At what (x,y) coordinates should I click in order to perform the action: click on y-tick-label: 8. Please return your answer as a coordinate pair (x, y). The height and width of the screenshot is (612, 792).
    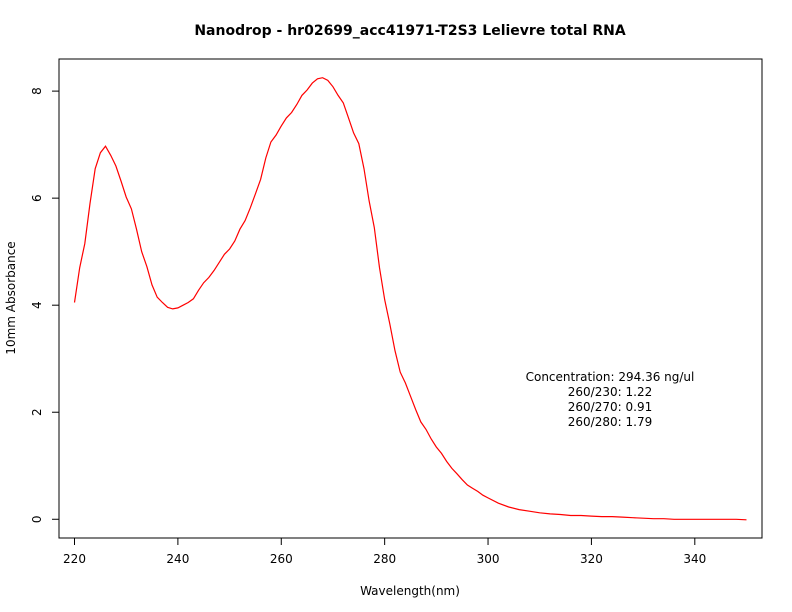
    Looking at the image, I should click on (37, 91).